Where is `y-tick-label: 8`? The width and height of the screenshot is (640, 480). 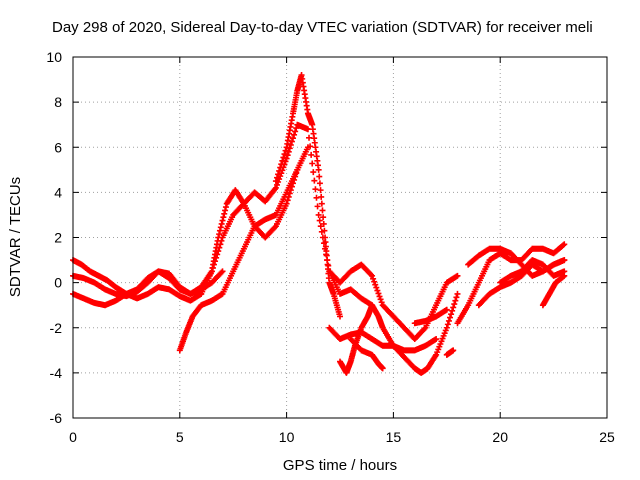 y-tick-label: 8 is located at coordinates (58, 102).